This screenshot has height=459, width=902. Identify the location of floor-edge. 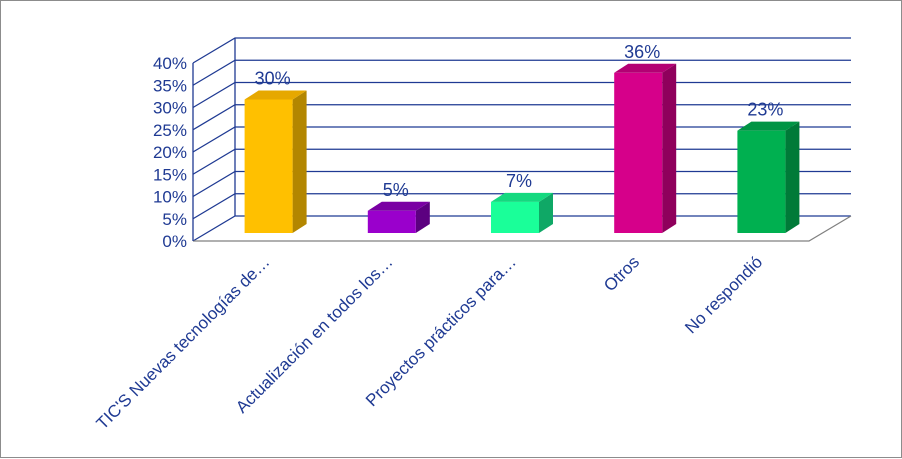
(522, 228).